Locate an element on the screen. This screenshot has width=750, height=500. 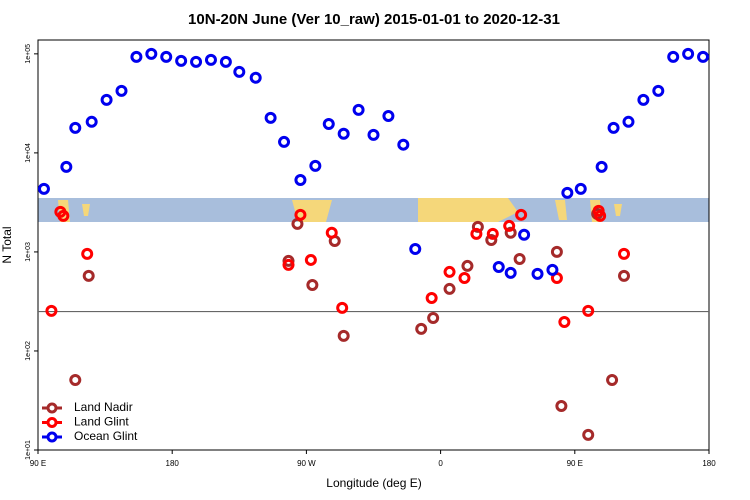
legend-label: Land Nadir is located at coordinates (103, 407).